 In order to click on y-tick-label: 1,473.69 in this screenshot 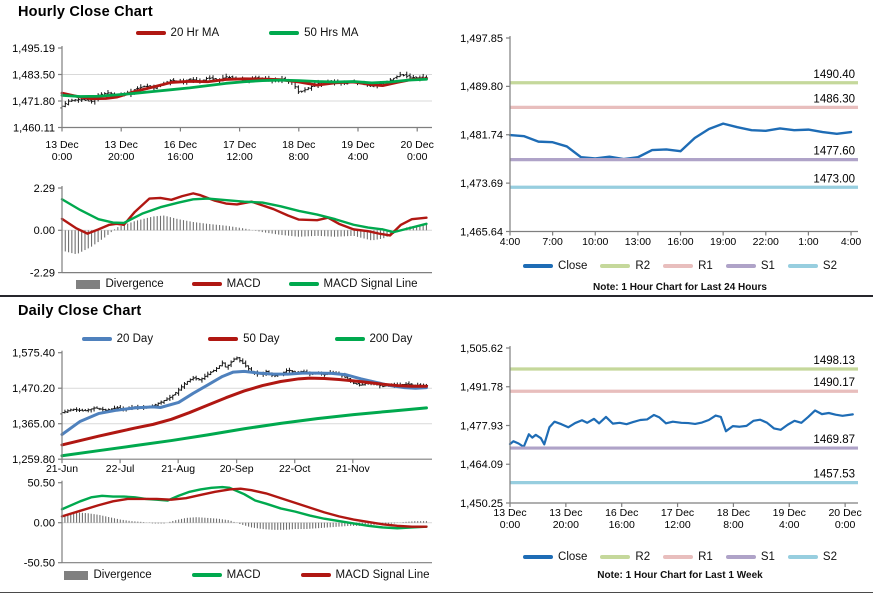, I will do `click(481, 184)`.